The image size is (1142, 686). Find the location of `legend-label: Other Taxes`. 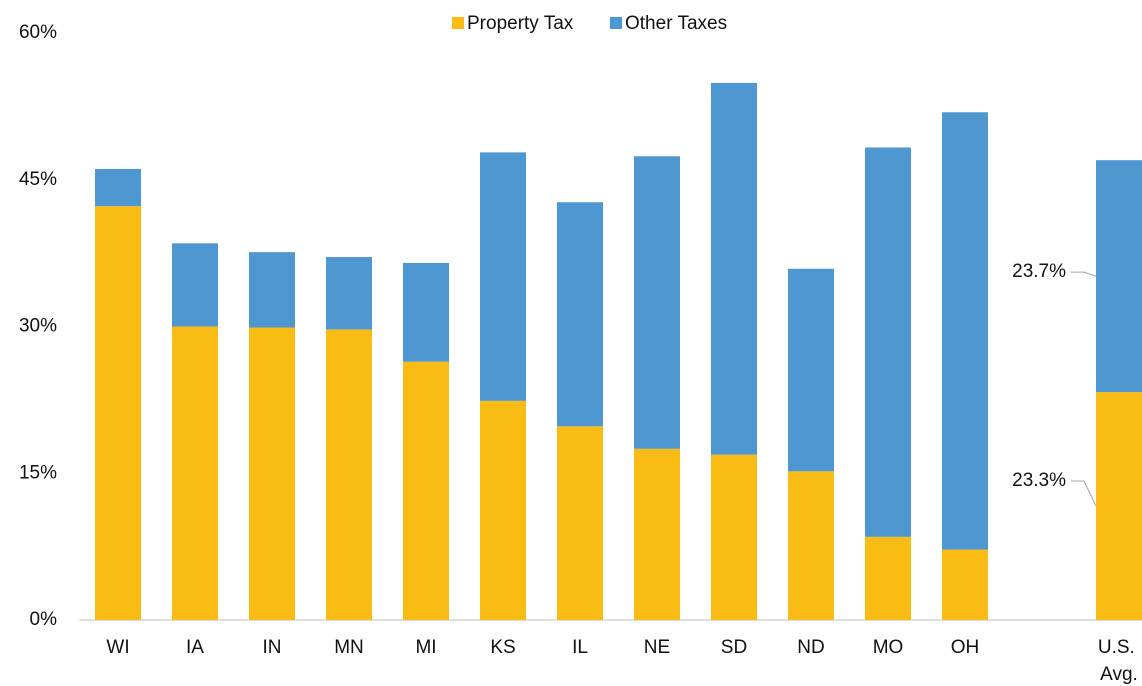

legend-label: Other Taxes is located at coordinates (676, 23).